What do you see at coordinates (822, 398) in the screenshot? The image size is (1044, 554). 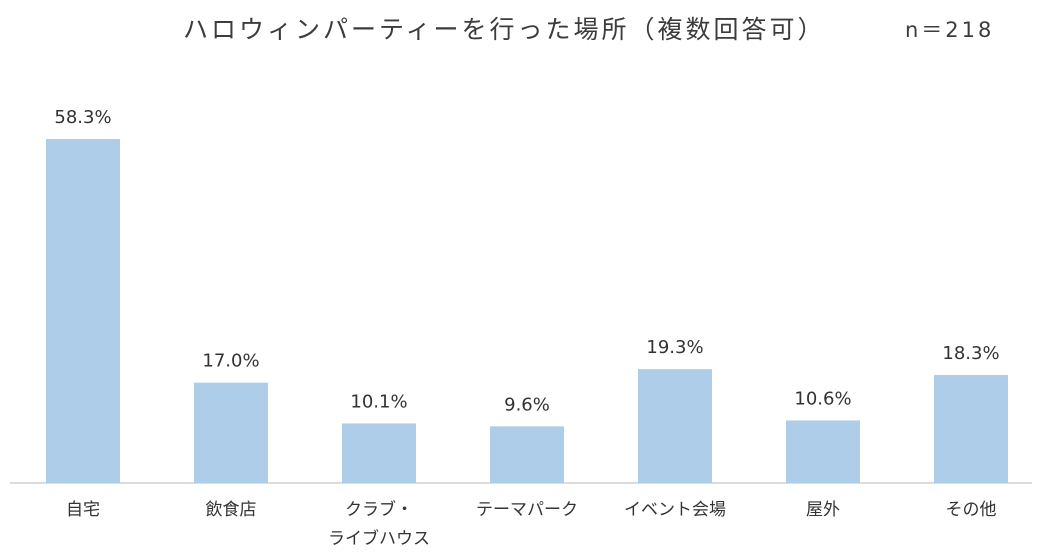 I see `data-label-6: 10.6%` at bounding box center [822, 398].